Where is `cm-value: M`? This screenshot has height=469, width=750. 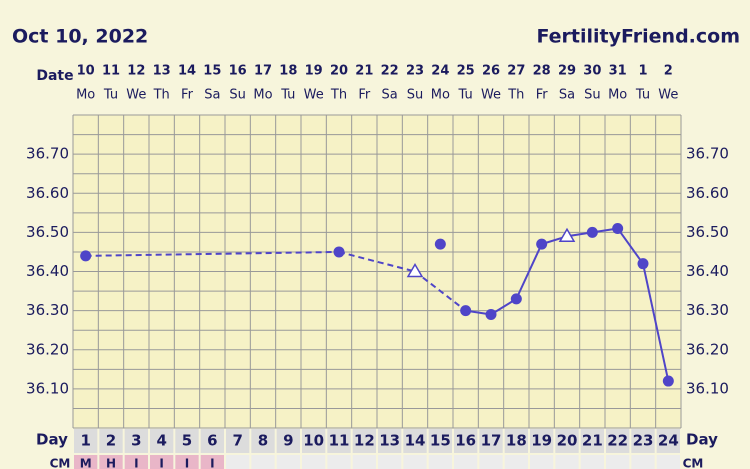
cm-value: M is located at coordinates (86, 463).